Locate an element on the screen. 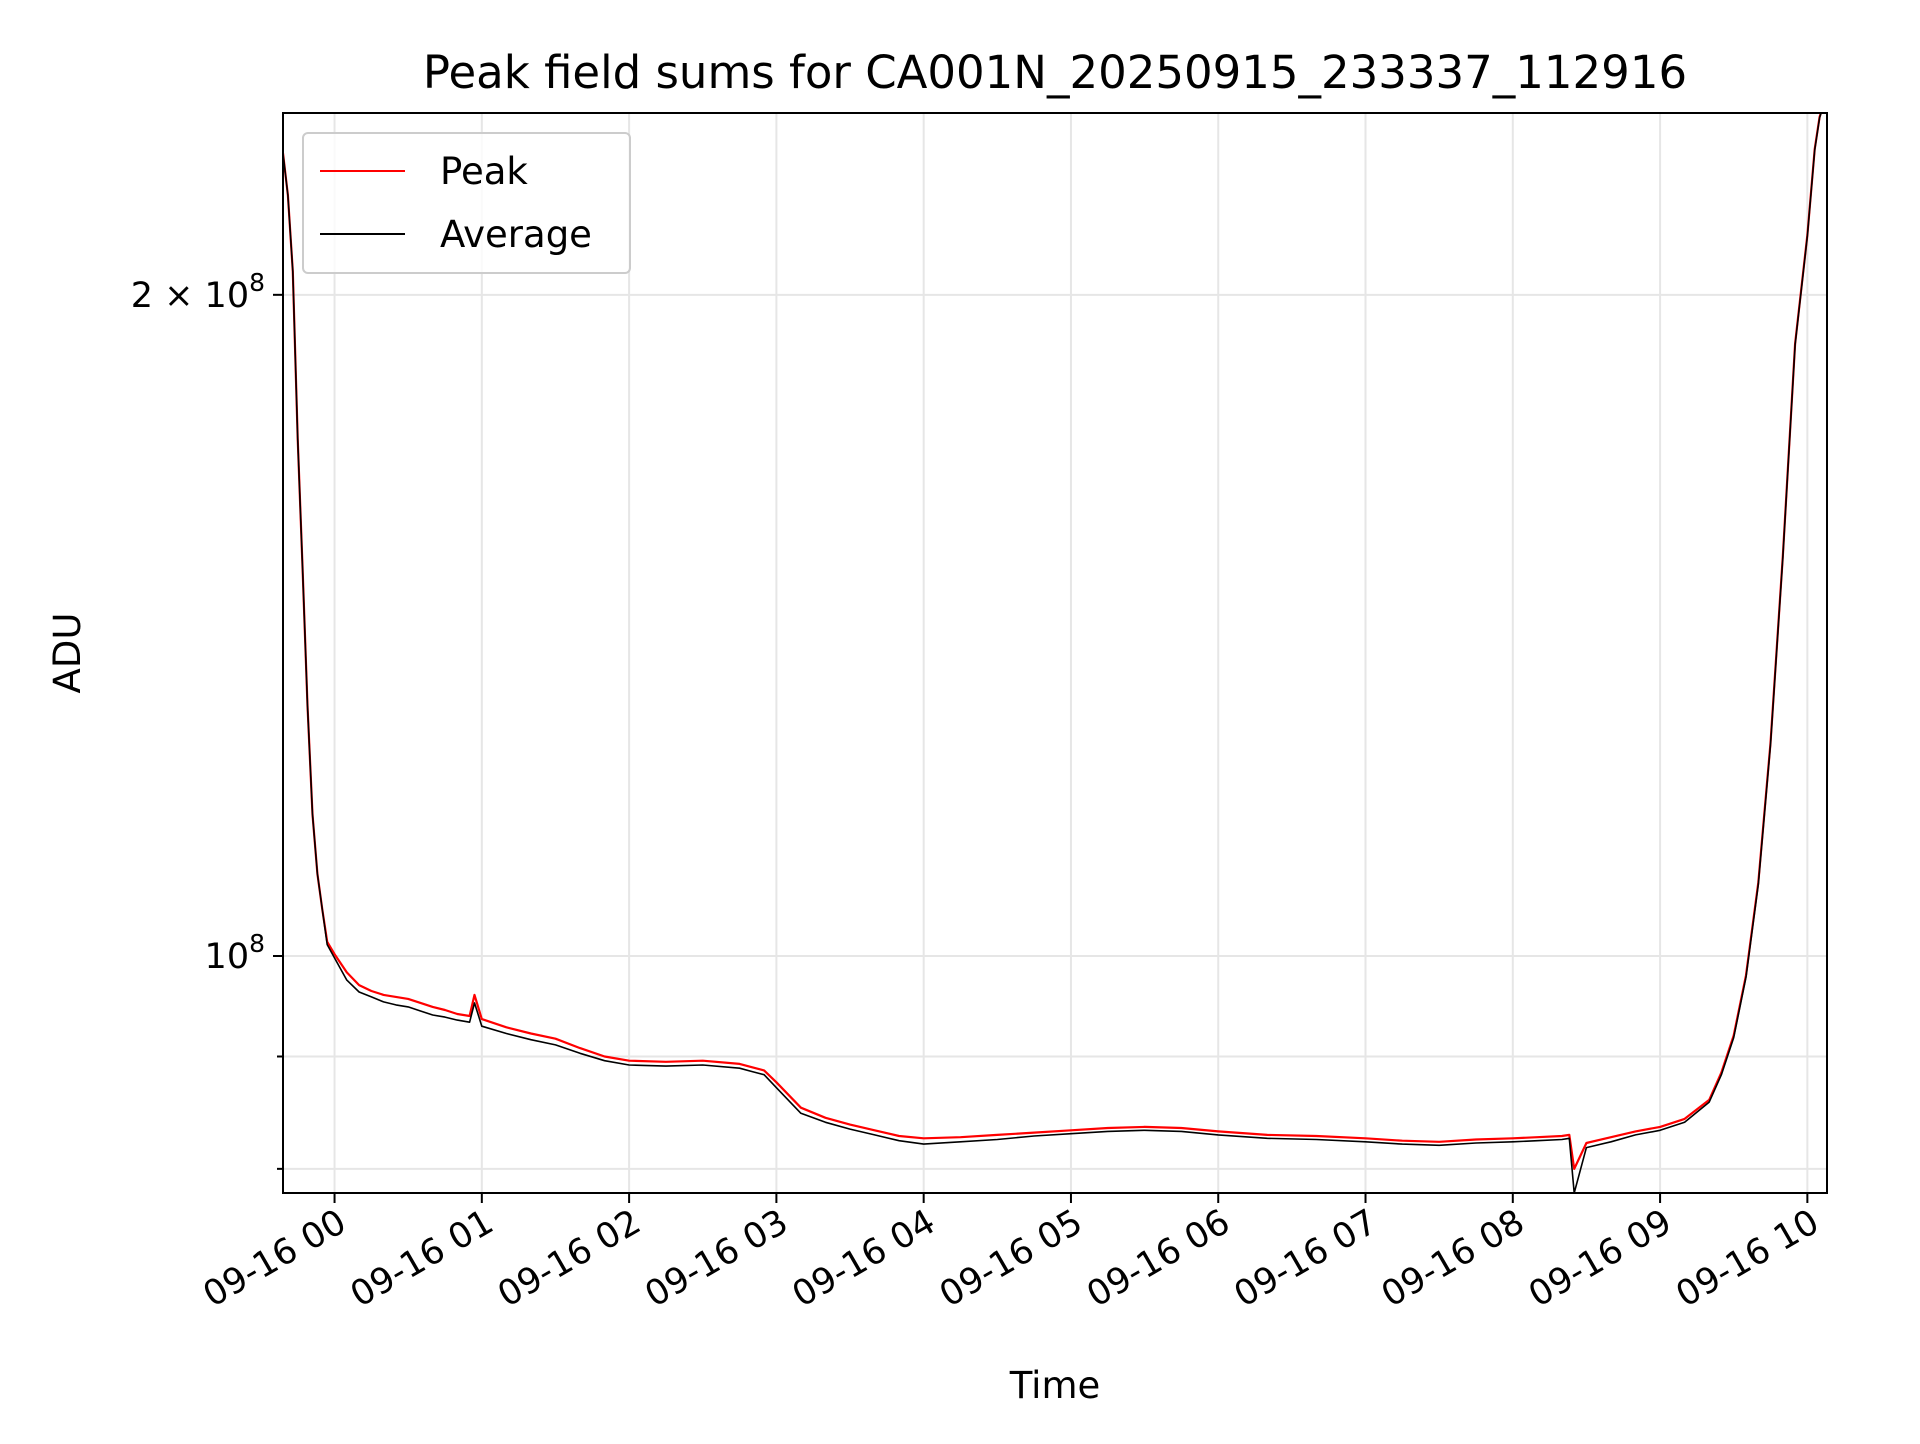 The height and width of the screenshot is (1444, 1920). legend-label-average: Average is located at coordinates (516, 234).